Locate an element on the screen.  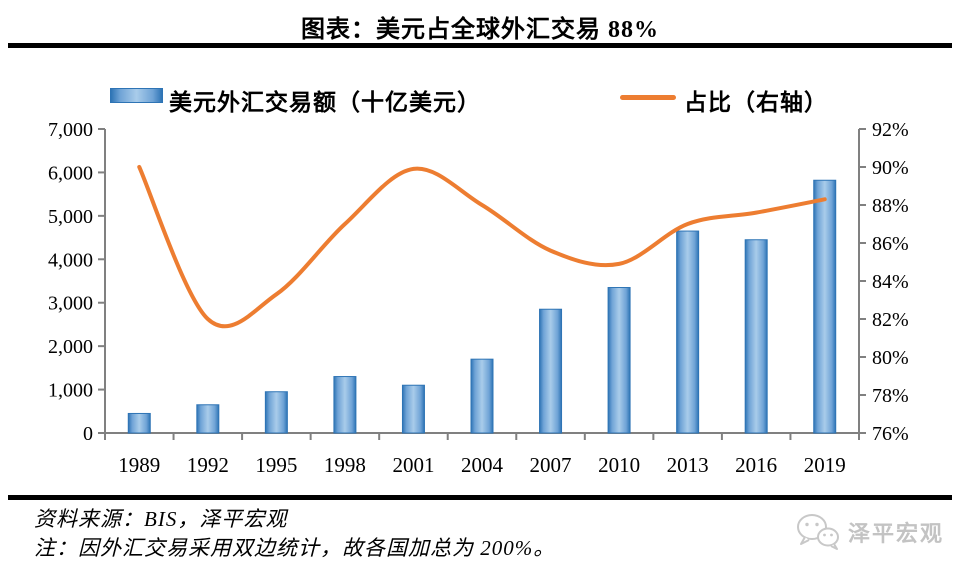
bar-2001 is located at coordinates (413, 409).